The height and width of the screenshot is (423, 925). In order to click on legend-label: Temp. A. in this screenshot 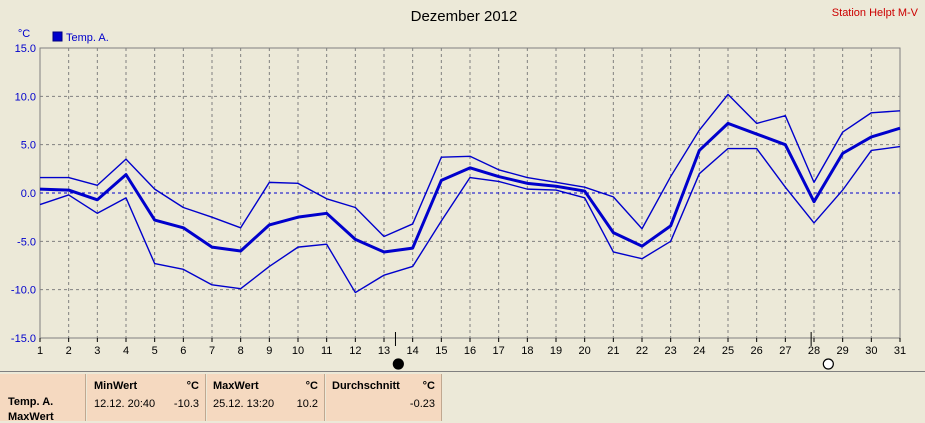, I will do `click(87, 38)`.